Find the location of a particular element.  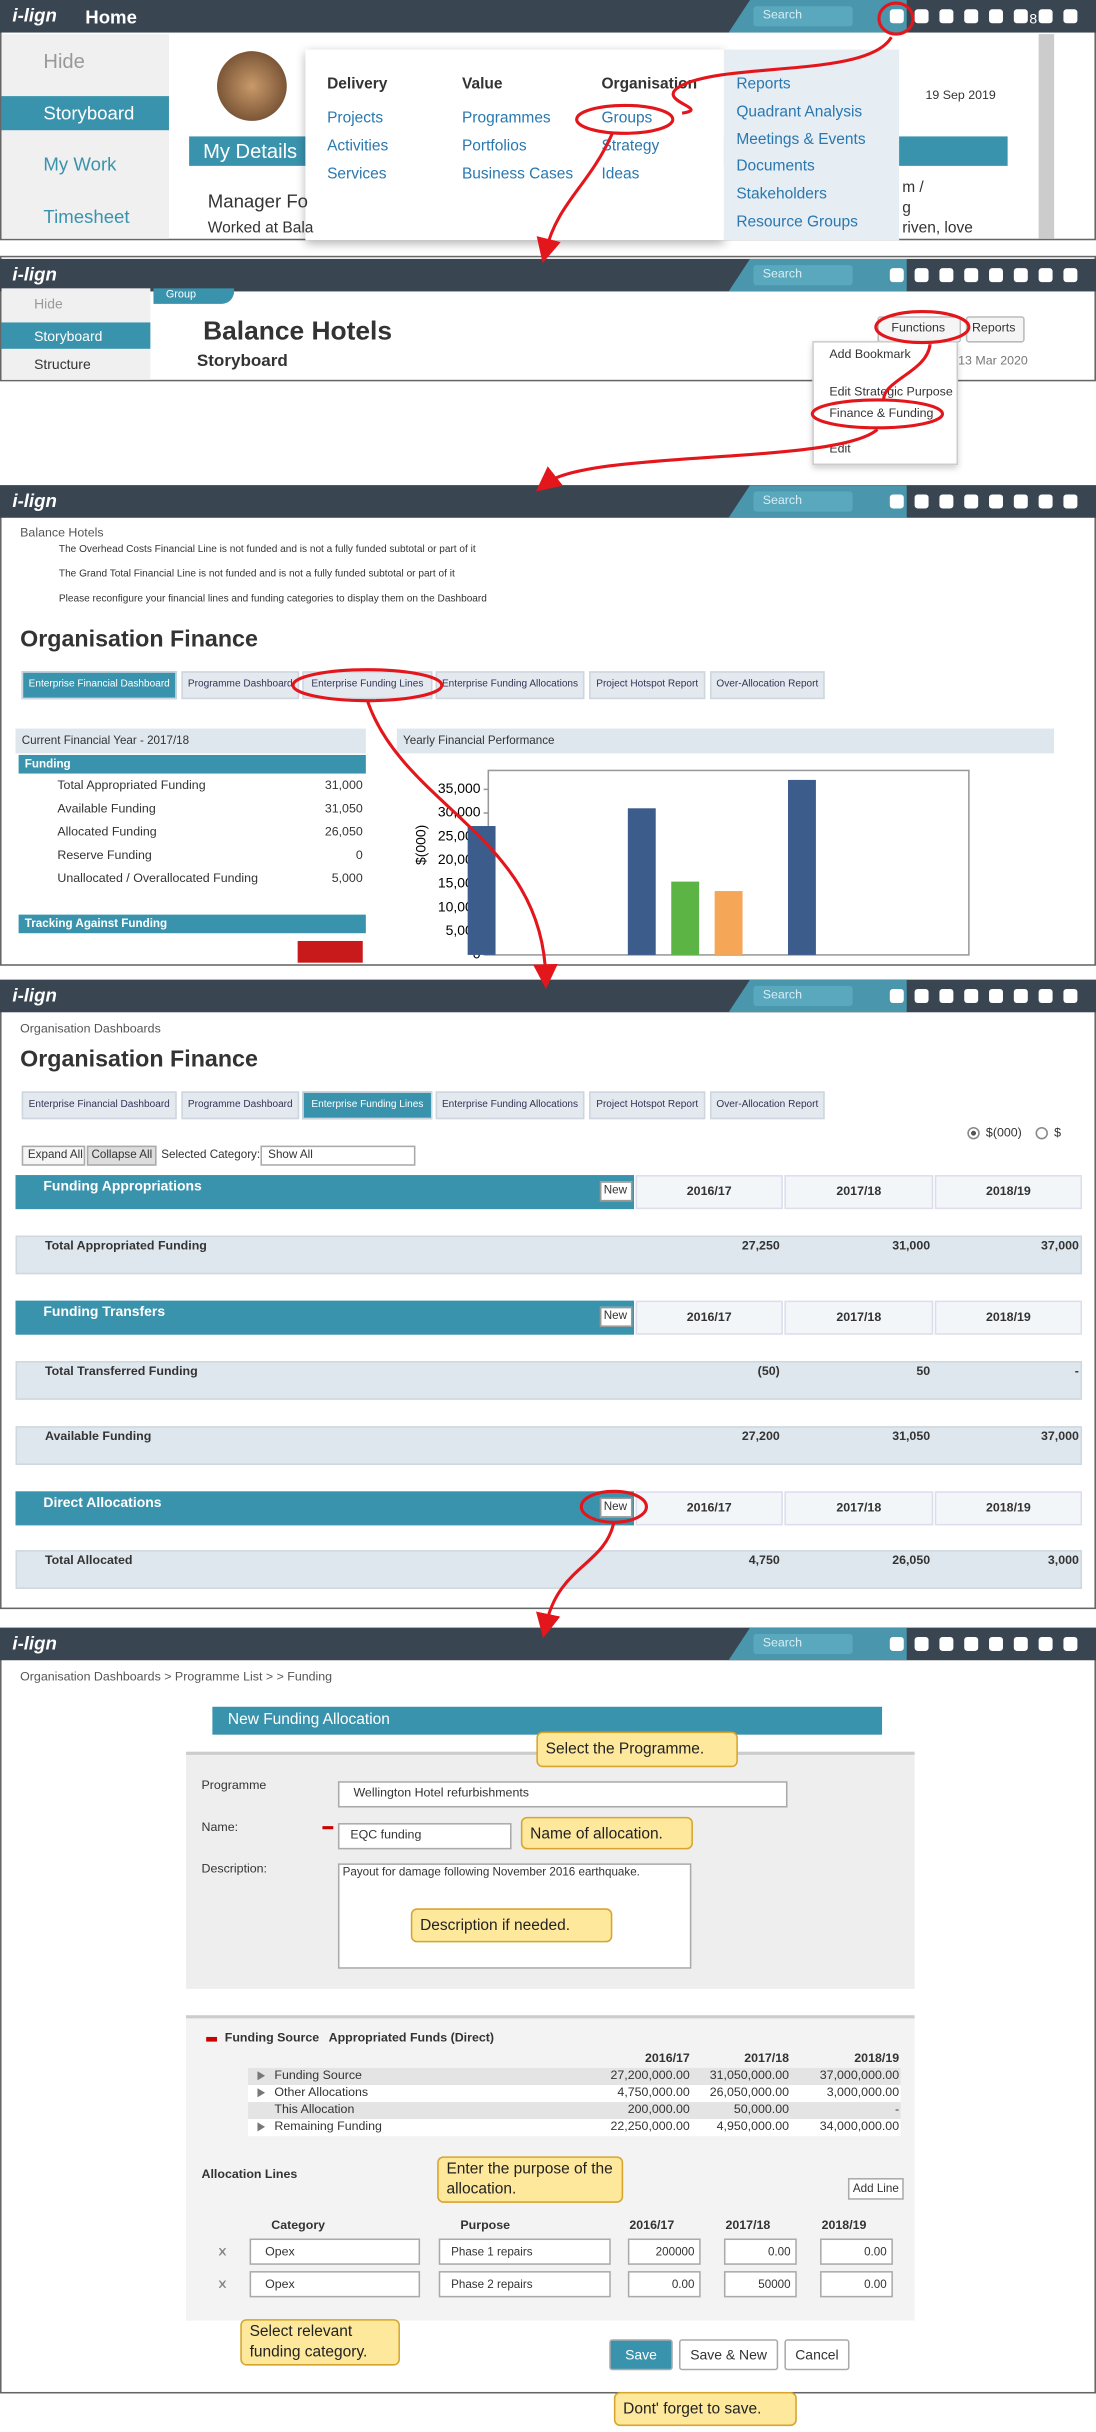

menu-link: Documents is located at coordinates (775, 167).